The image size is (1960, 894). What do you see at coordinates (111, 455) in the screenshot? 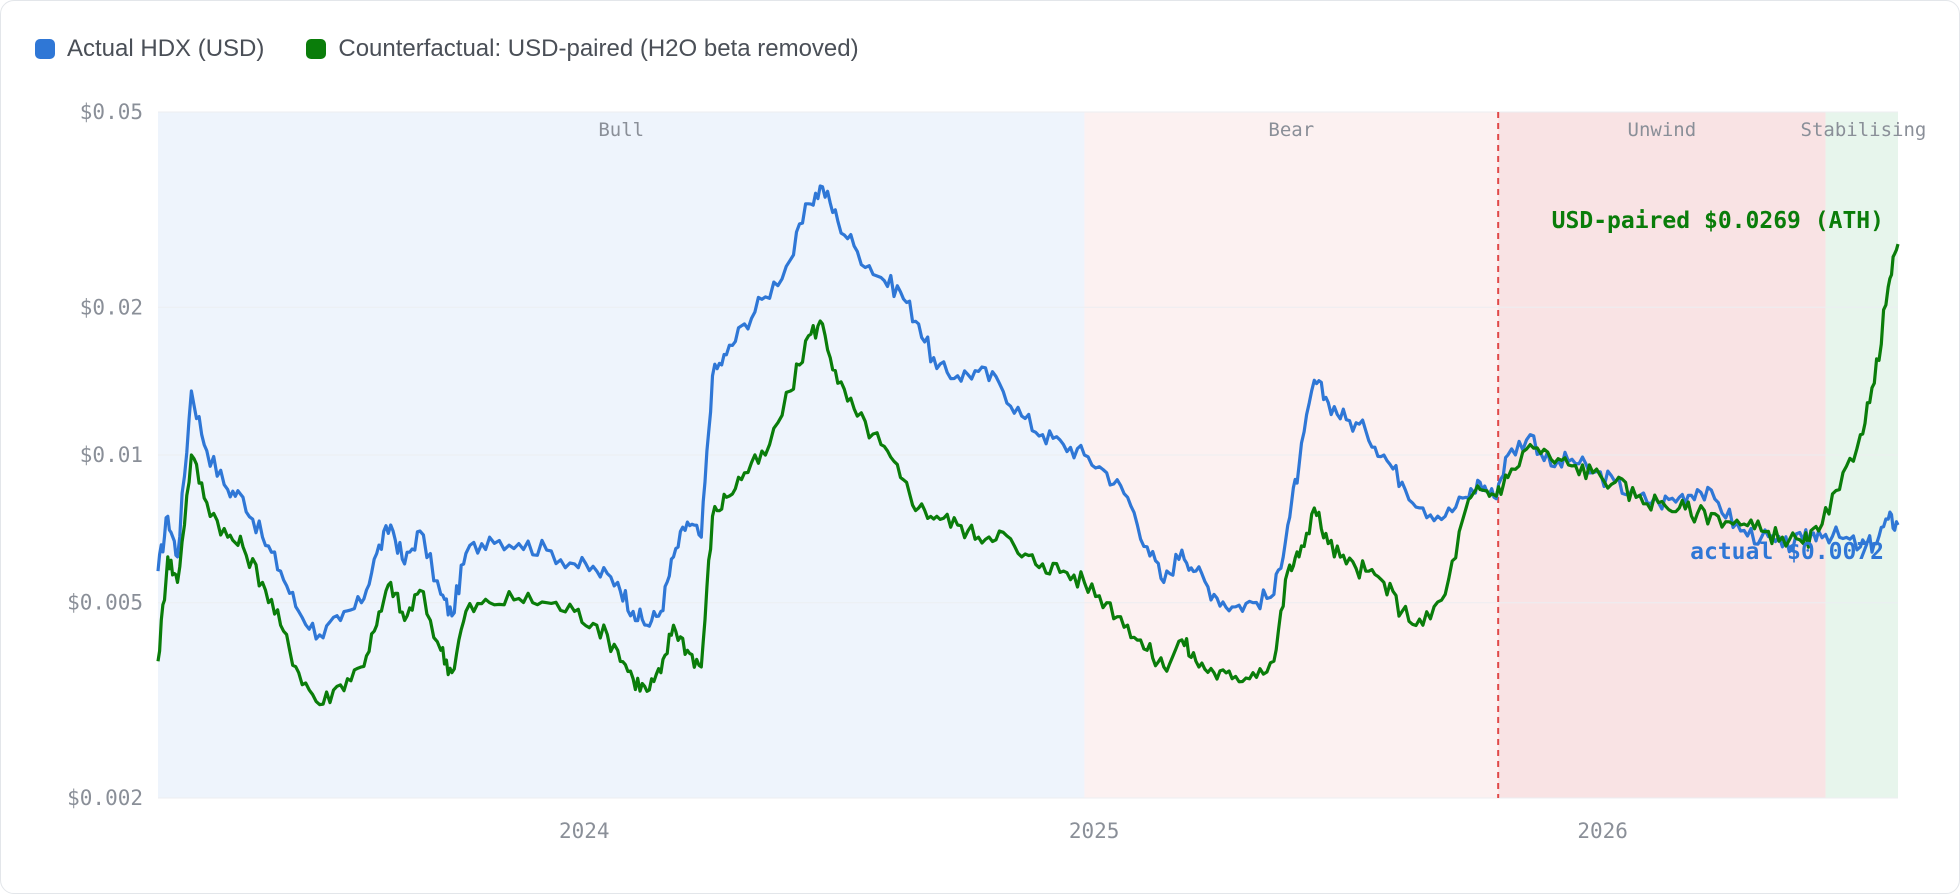
I see `y-tick-label: $0.01` at bounding box center [111, 455].